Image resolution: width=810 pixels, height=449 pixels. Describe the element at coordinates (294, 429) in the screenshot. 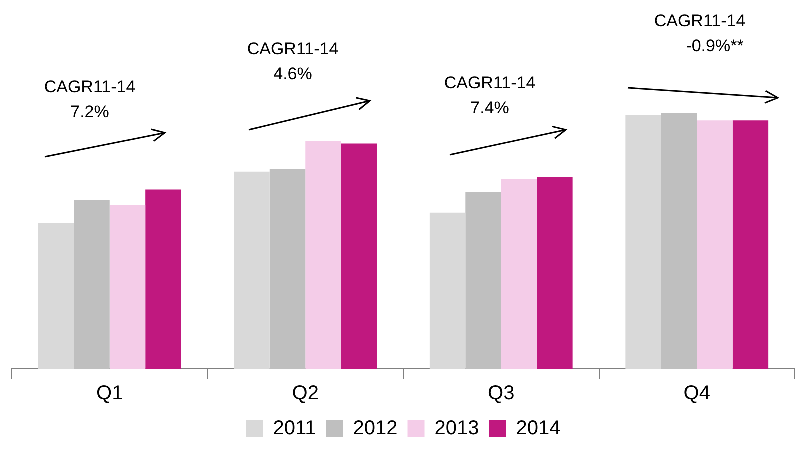

I see `legend-label: 2011` at that location.